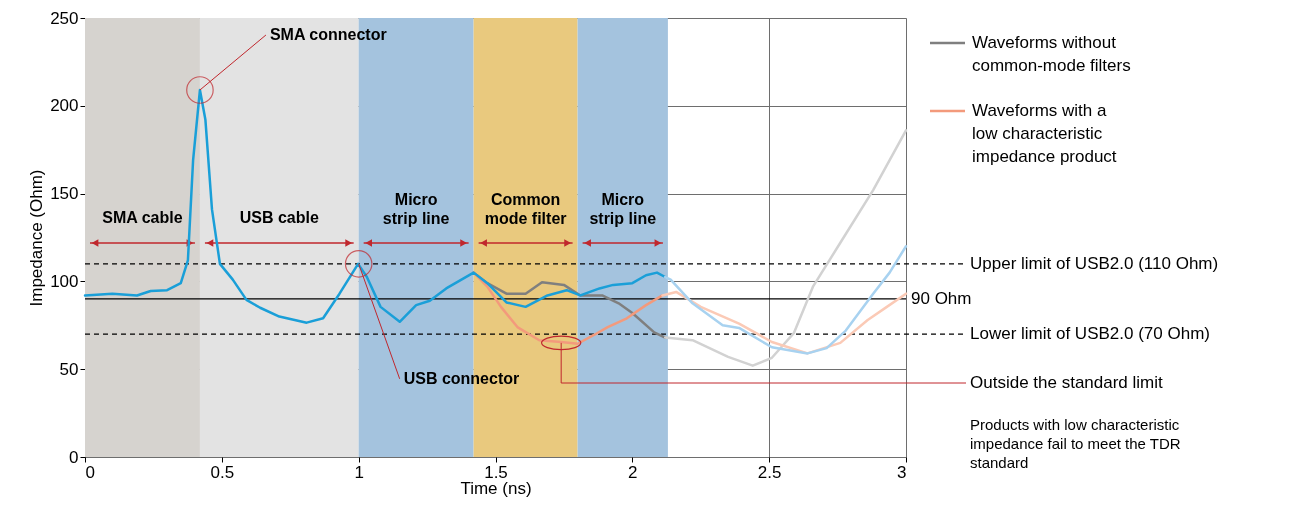 The height and width of the screenshot is (514, 1300). Describe the element at coordinates (525, 209) in the screenshot. I see `band-label: Common mode filter` at that location.